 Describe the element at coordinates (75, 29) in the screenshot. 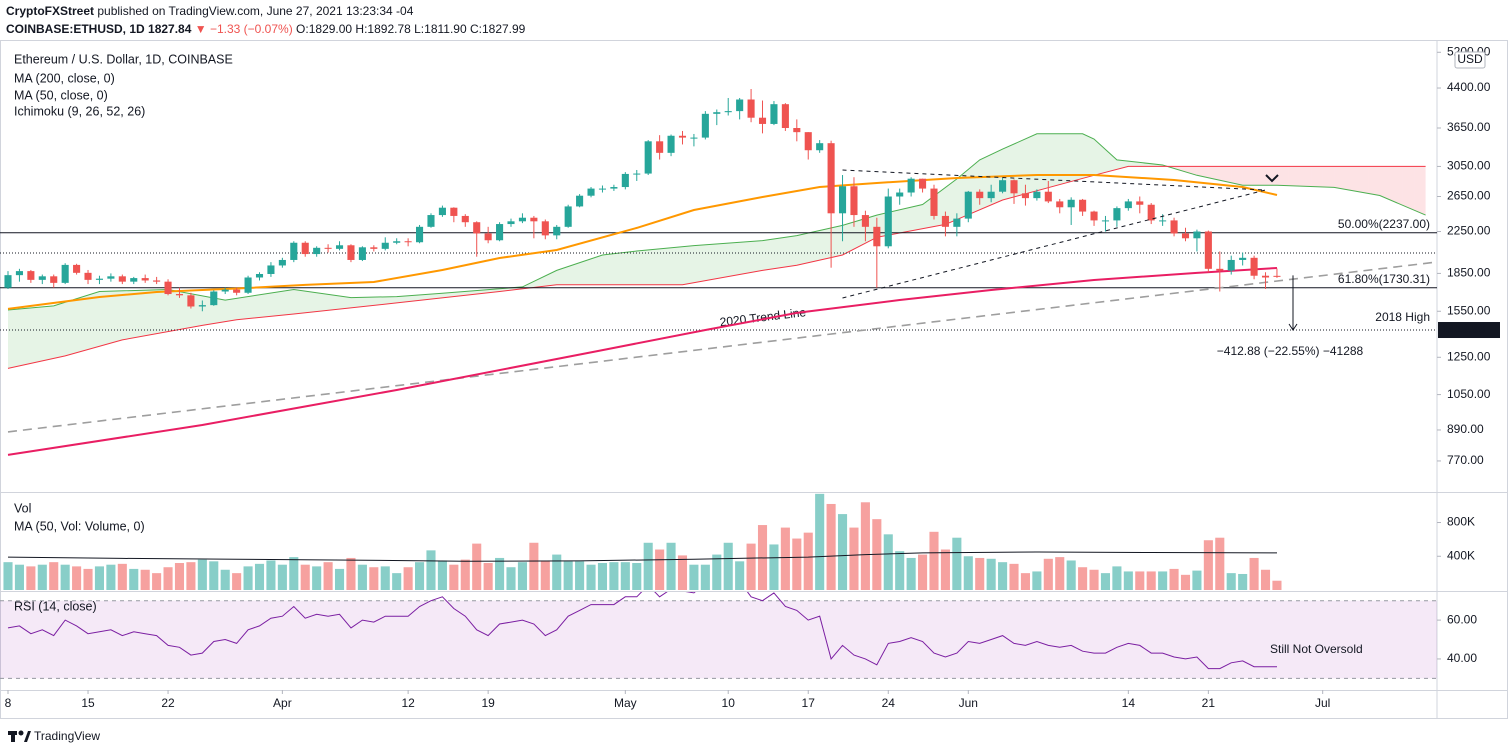

I see `symbol: COINBASE:ETHUSD, 1D` at that location.